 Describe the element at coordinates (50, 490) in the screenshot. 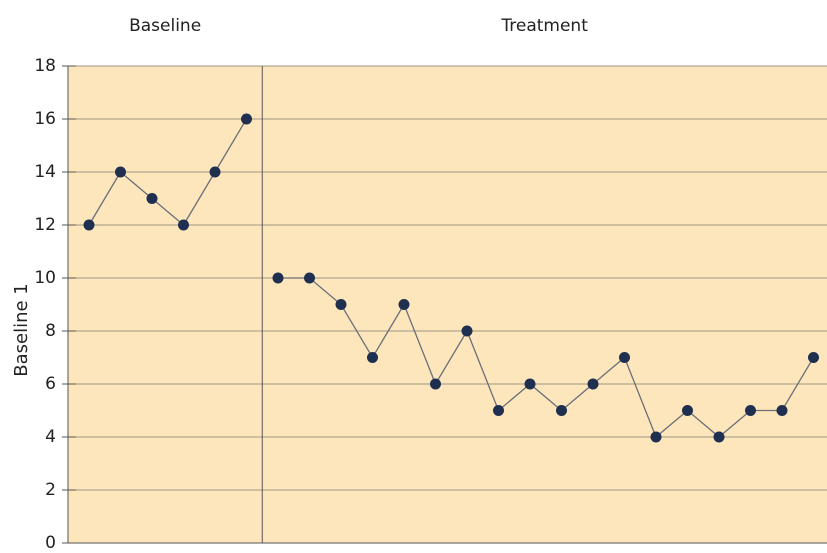

I see `y-tick-label: 2` at that location.